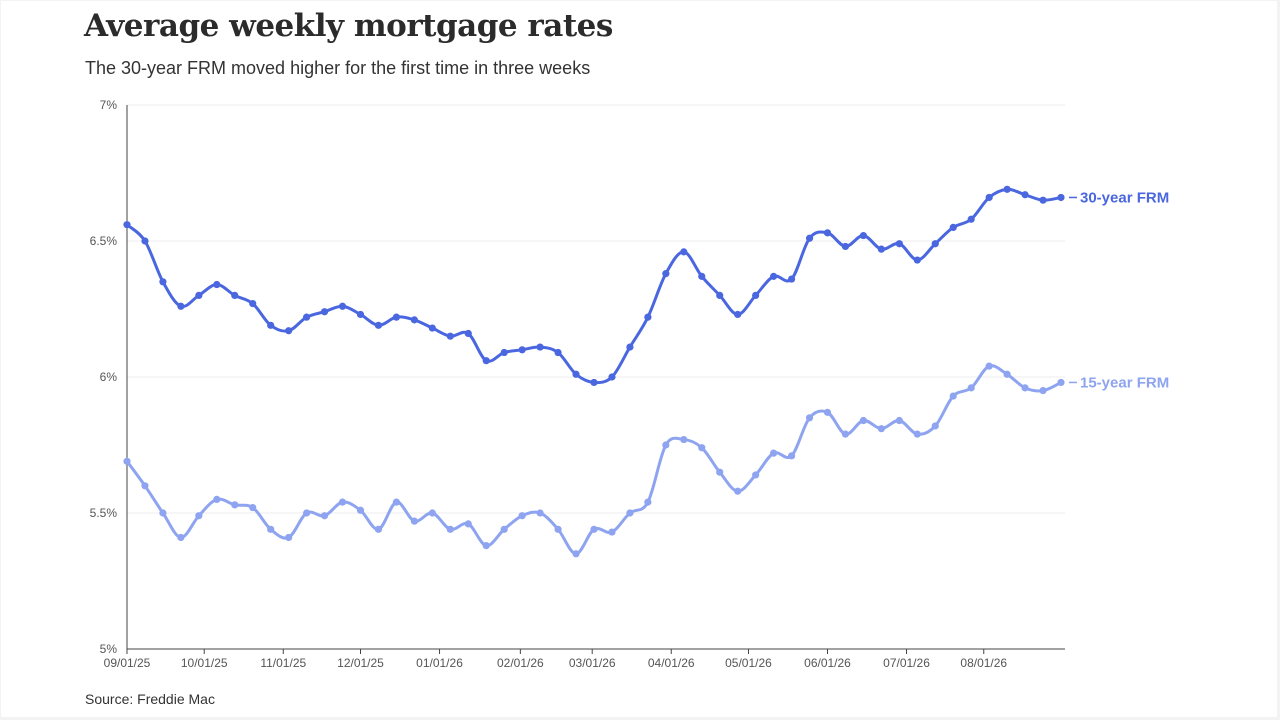  What do you see at coordinates (109, 649) in the screenshot?
I see `y-tick-label: 5%` at bounding box center [109, 649].